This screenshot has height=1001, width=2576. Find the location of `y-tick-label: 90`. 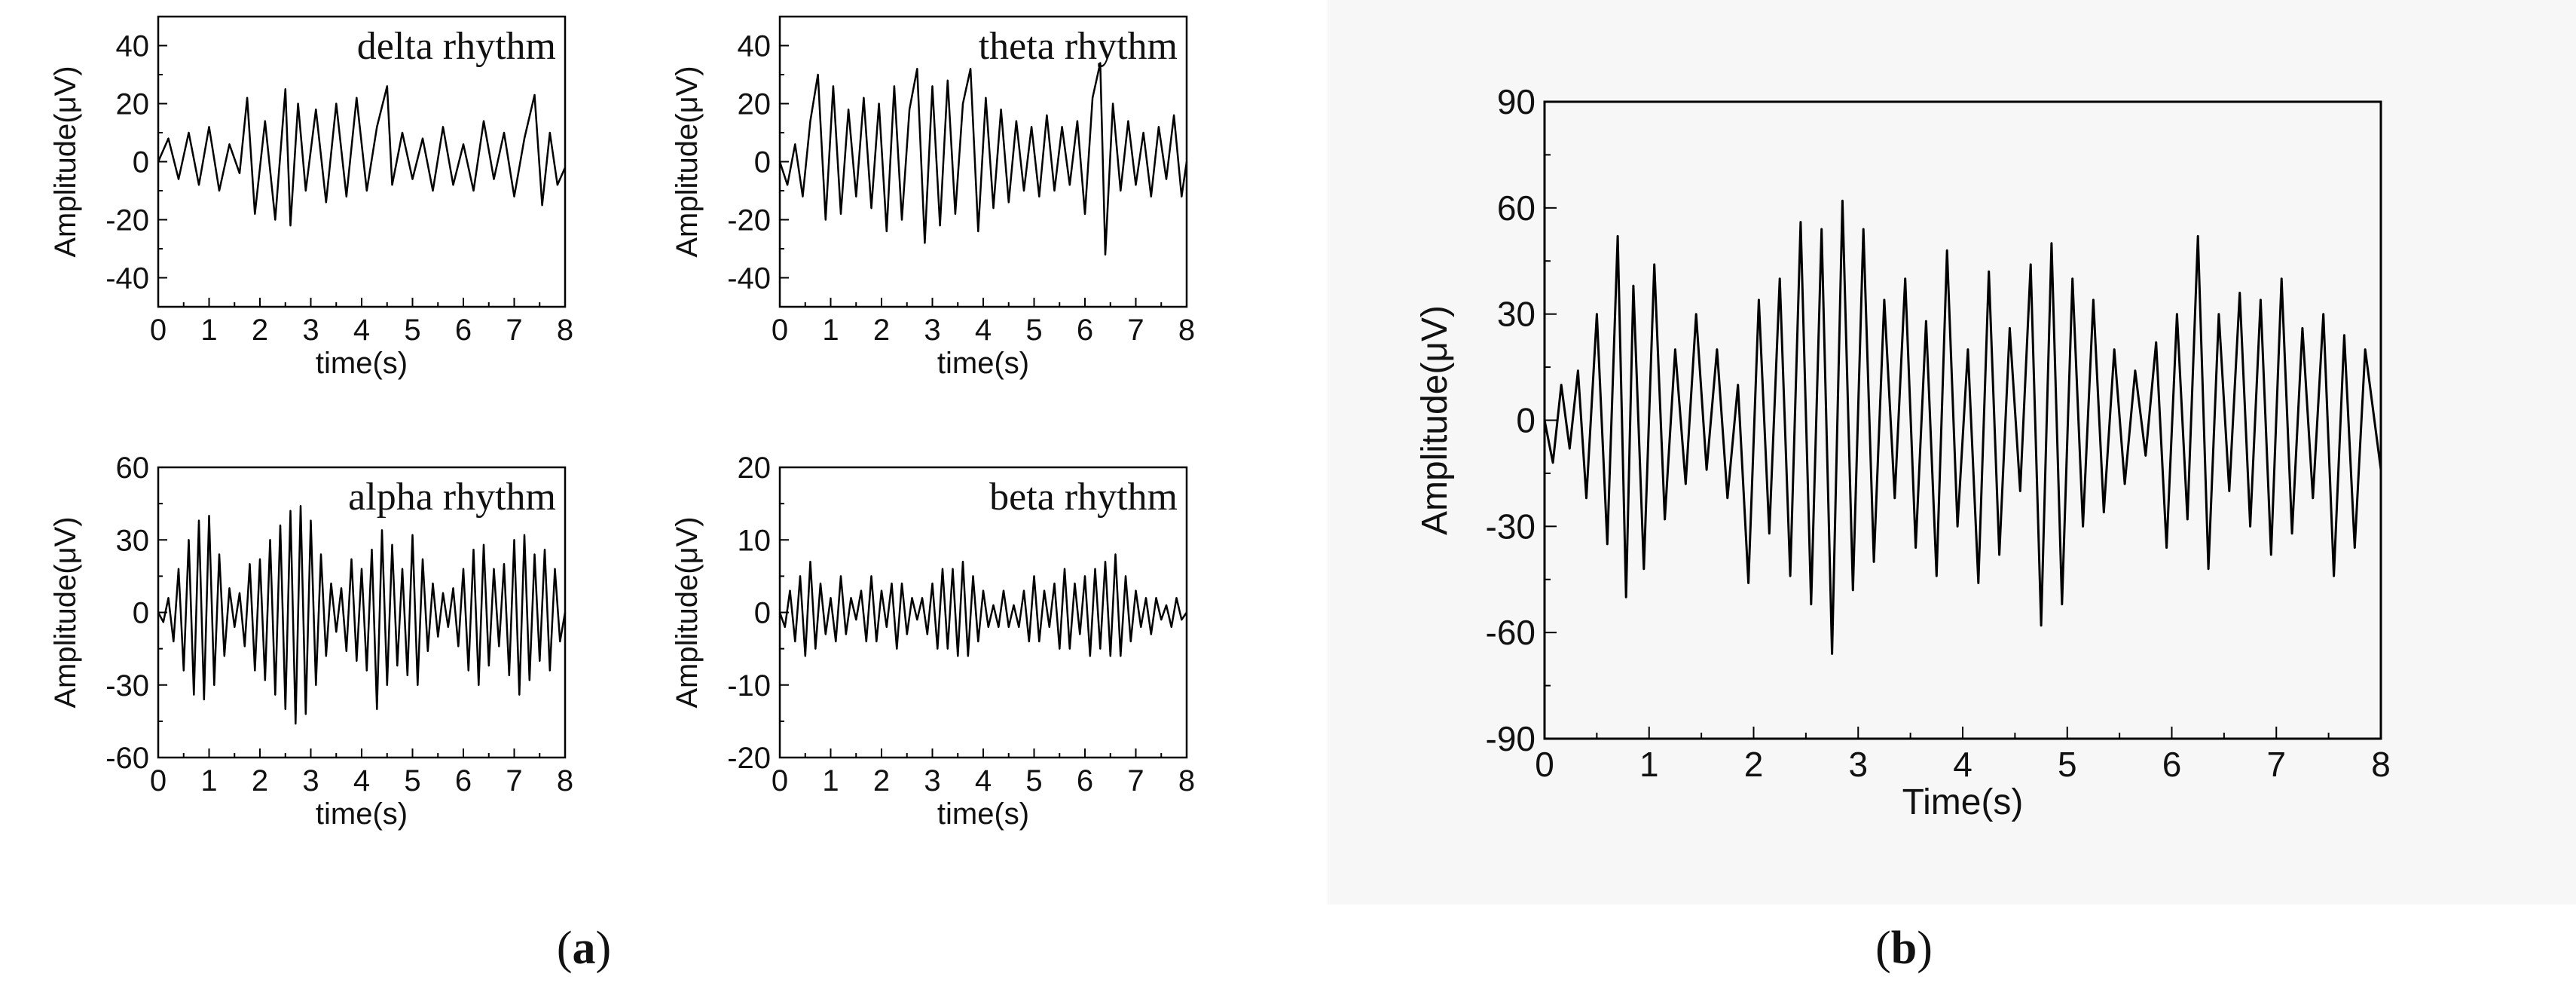

y-tick-label: 90 is located at coordinates (1516, 101).